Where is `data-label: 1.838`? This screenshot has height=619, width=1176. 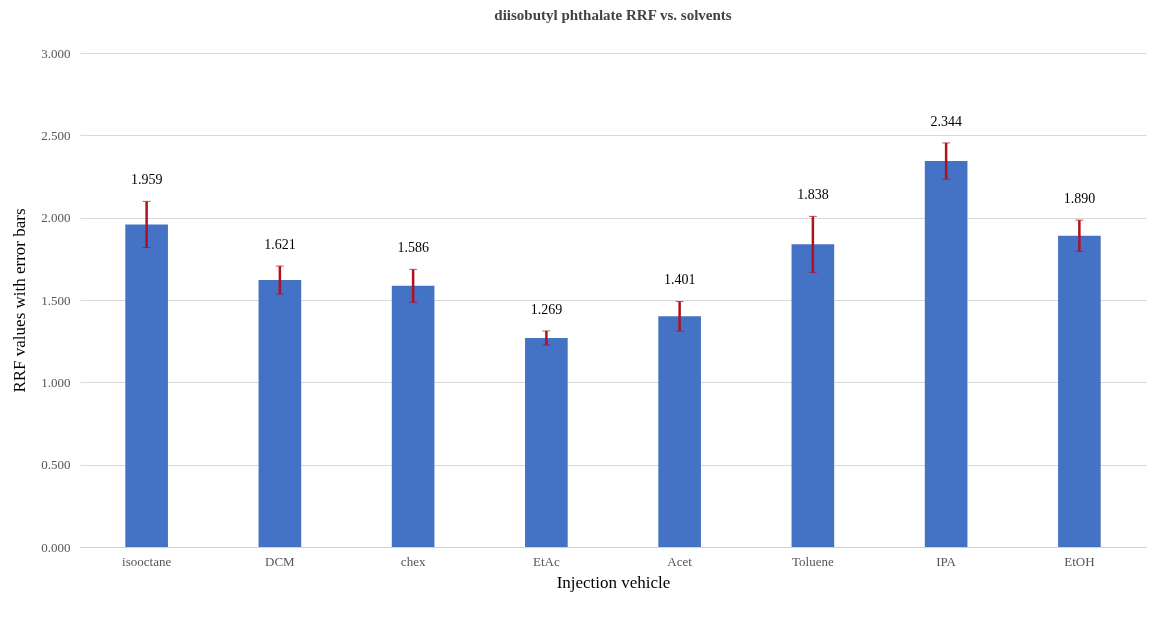
data-label: 1.838 is located at coordinates (813, 195).